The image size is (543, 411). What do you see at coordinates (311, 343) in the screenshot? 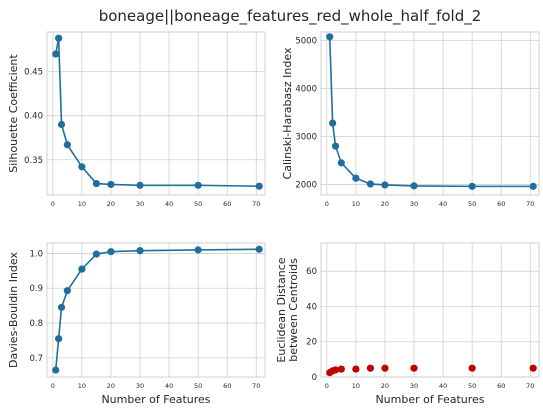
I see `y-tick-label: 20` at bounding box center [311, 343].